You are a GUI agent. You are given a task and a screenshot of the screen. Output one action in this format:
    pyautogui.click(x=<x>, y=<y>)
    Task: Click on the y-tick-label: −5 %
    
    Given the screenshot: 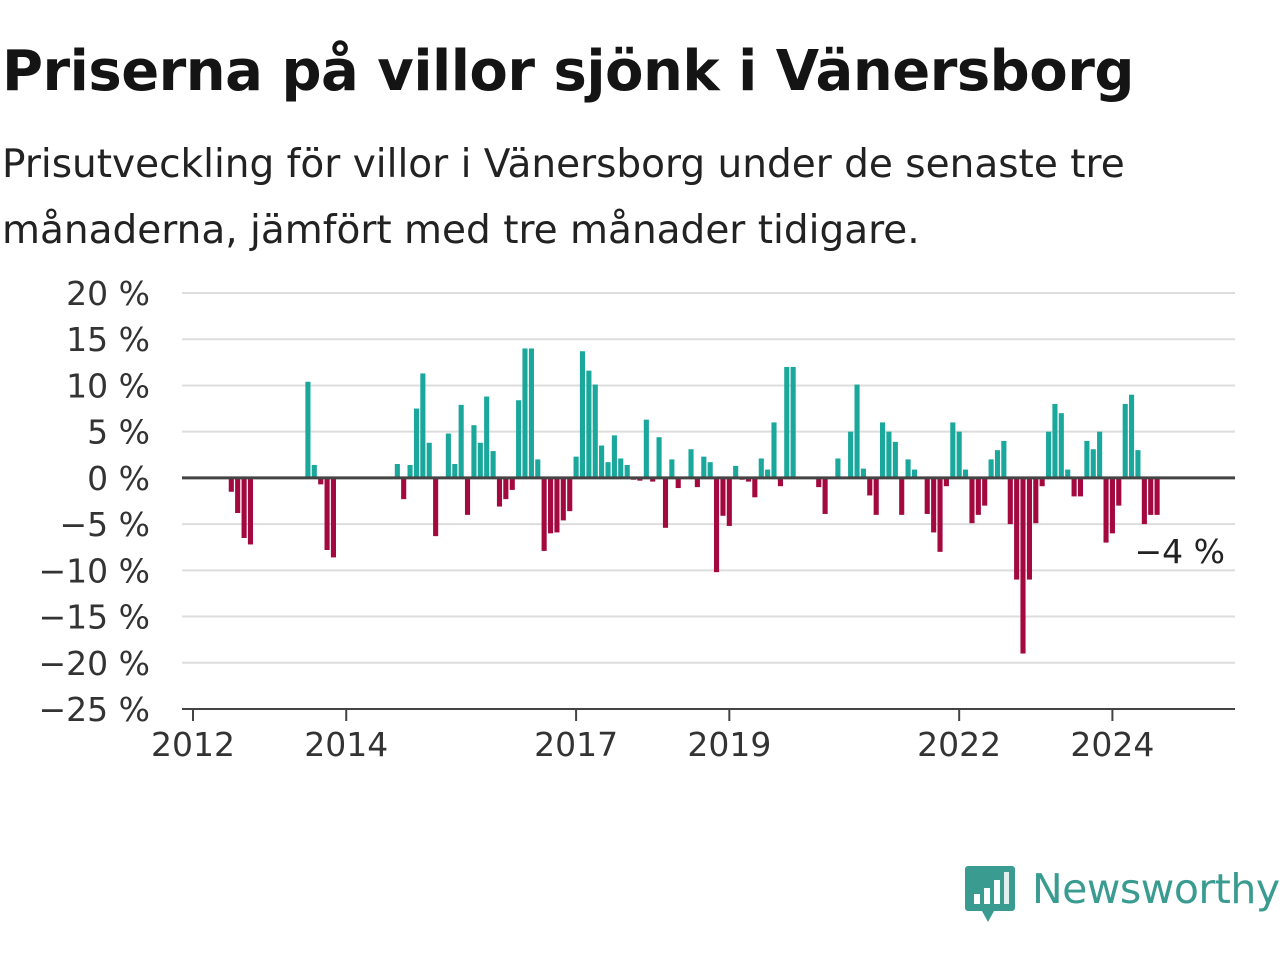 What is the action you would take?
    pyautogui.click(x=105, y=524)
    